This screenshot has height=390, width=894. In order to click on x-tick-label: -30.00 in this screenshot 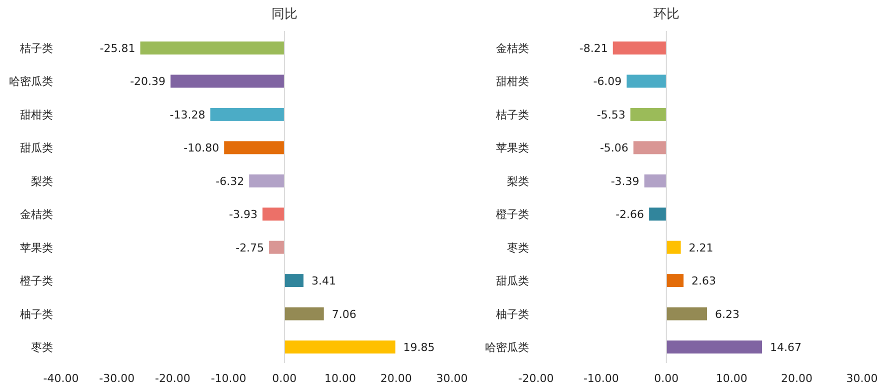, I will do `click(117, 378)`.